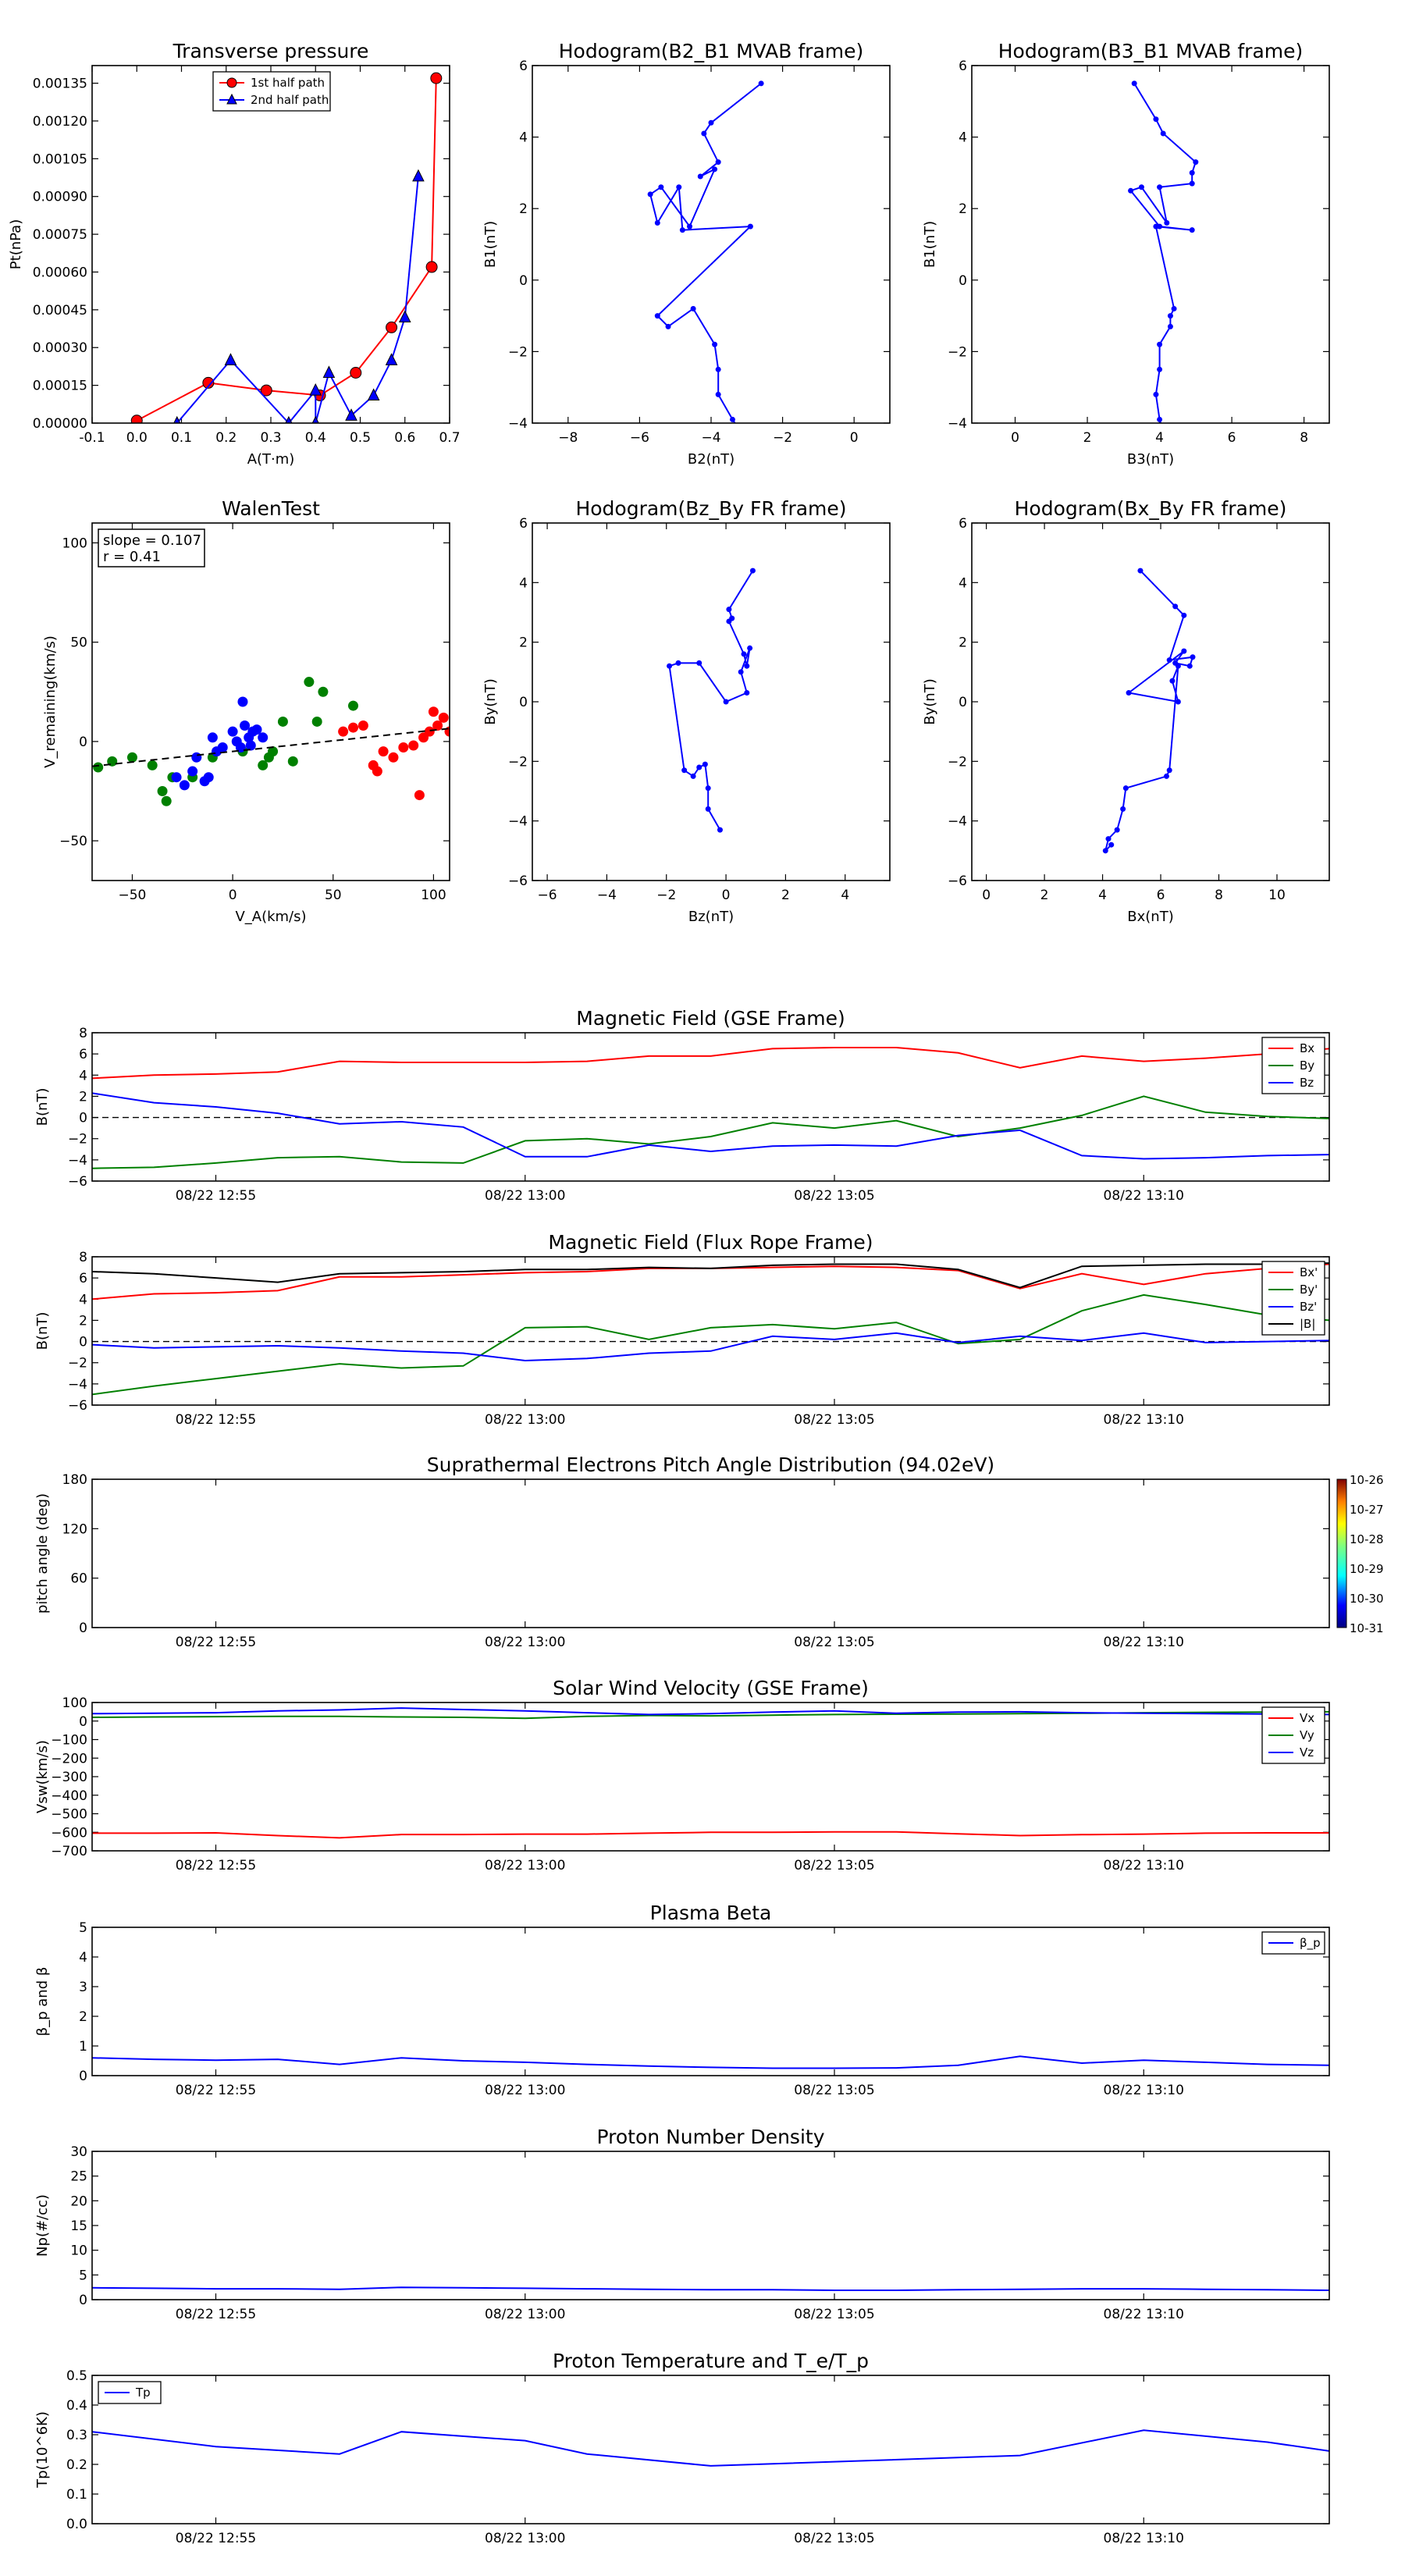 This screenshot has width=1405, height=2576. I want to click on y-tick-label: 25, so click(78, 2177).